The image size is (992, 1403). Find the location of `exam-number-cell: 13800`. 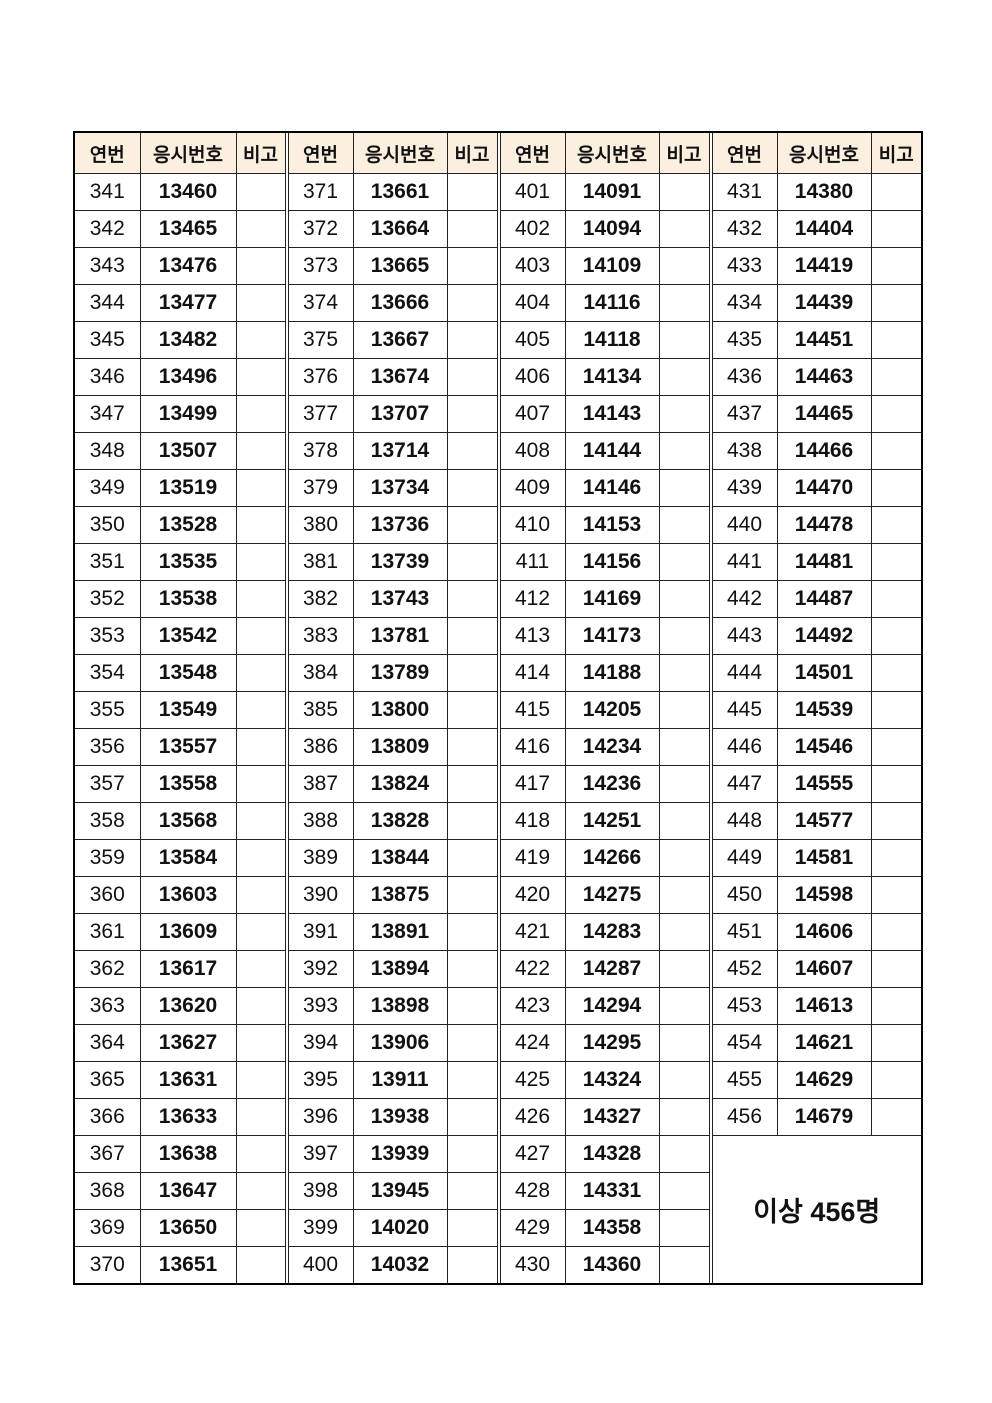

exam-number-cell: 13800 is located at coordinates (400, 710).